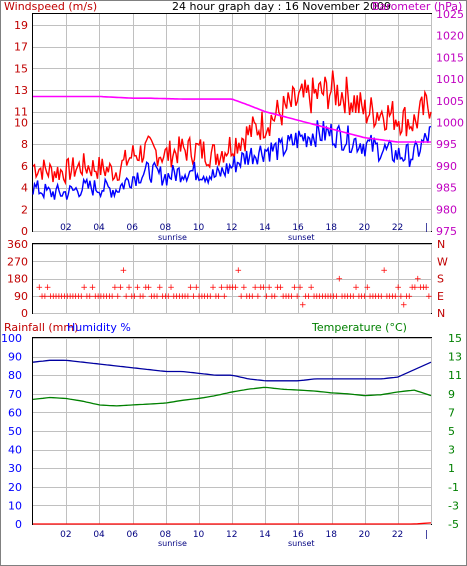 This screenshot has width=467, height=566. What do you see at coordinates (244, 228) in the screenshot?
I see `wind-x-axis-labels: 02 04 06 08 10 12 14 16 18 20 22 |` at bounding box center [244, 228].